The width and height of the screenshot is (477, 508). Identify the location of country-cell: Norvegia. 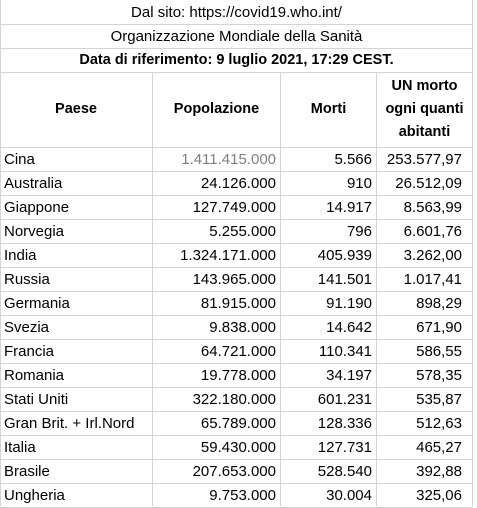
(34, 231).